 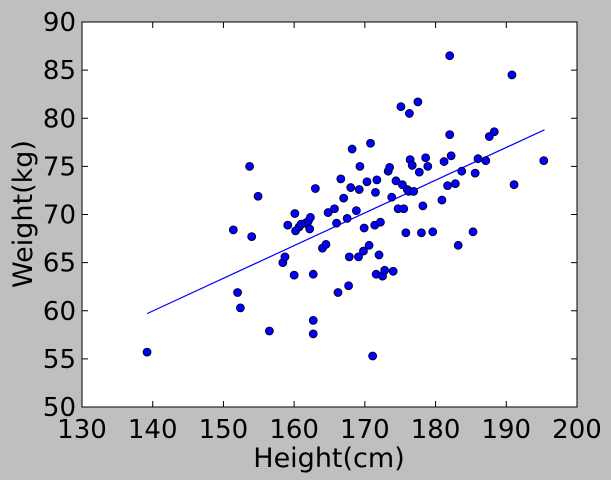 What do you see at coordinates (365, 430) in the screenshot?
I see `x-tick-label: 170` at bounding box center [365, 430].